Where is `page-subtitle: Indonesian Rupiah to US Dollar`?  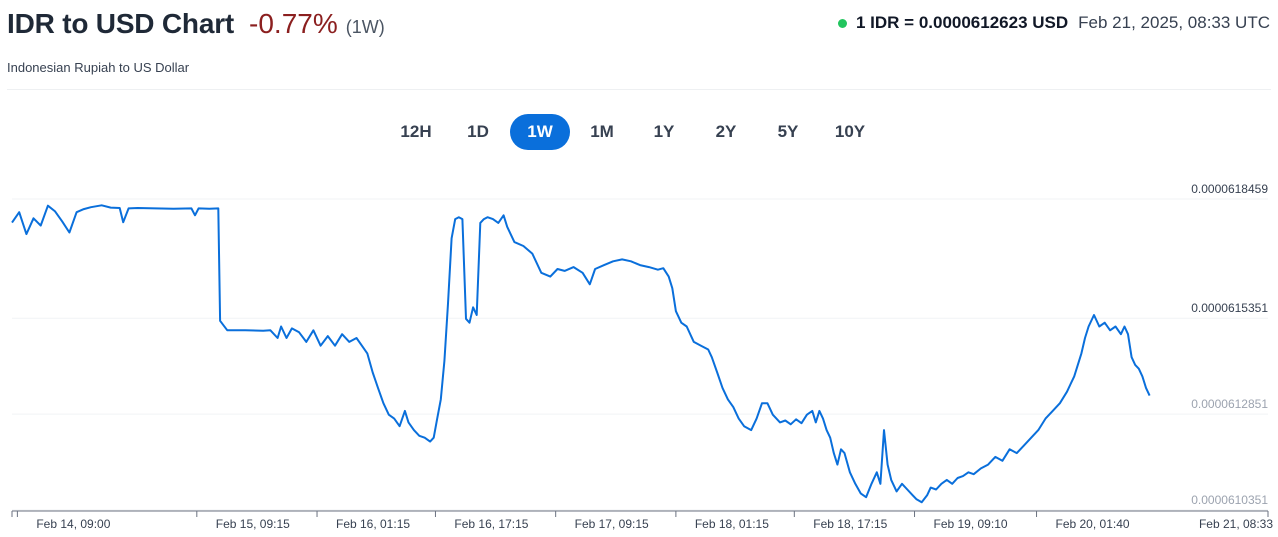 page-subtitle: Indonesian Rupiah to US Dollar is located at coordinates (98, 67).